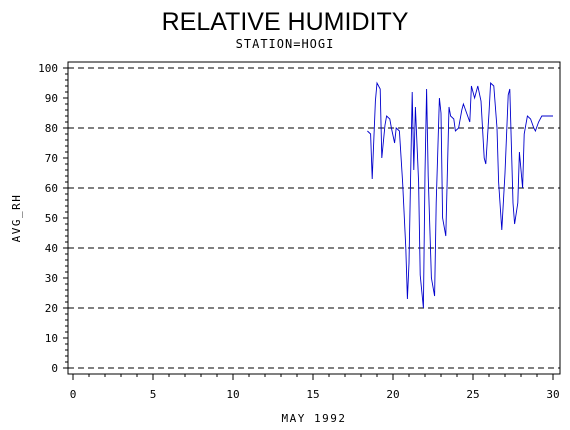 The image size is (570, 430). What do you see at coordinates (153, 394) in the screenshot?
I see `x-tick-label: 5` at bounding box center [153, 394].